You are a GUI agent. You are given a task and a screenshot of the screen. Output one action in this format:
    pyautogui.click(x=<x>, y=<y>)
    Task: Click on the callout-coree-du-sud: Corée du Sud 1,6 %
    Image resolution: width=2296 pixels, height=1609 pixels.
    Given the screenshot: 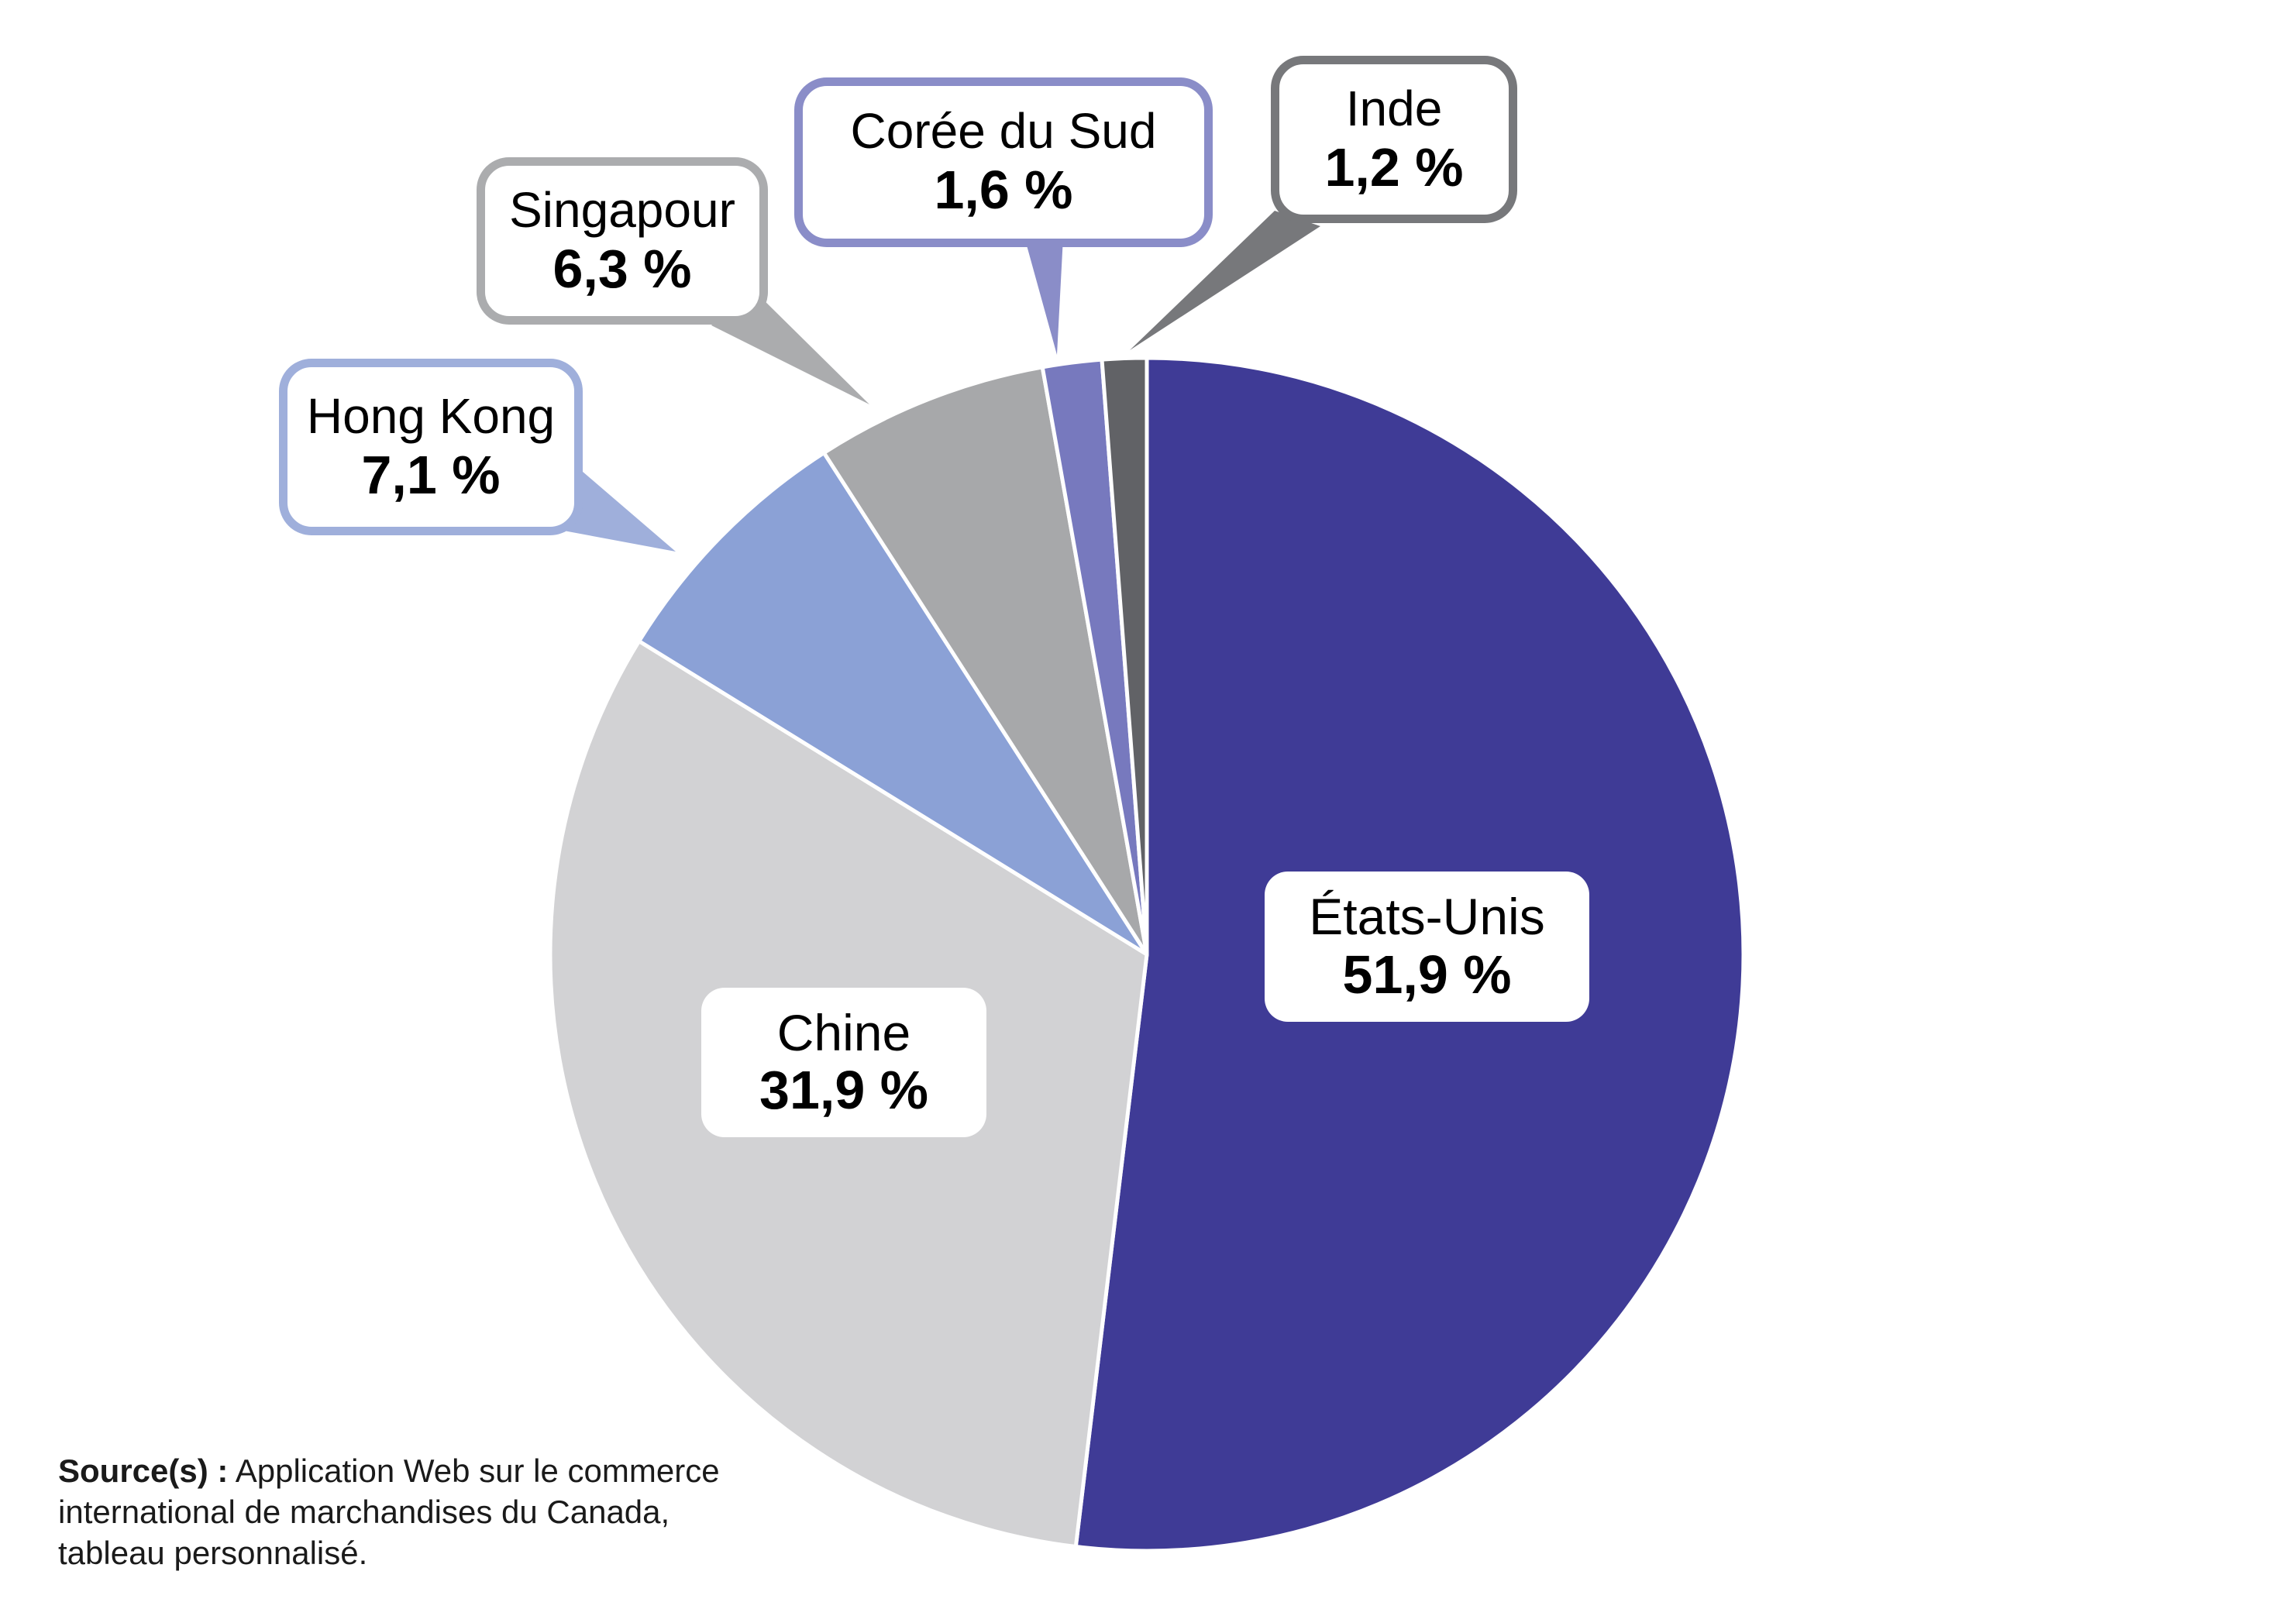 What is the action you would take?
    pyautogui.click(x=1004, y=162)
    